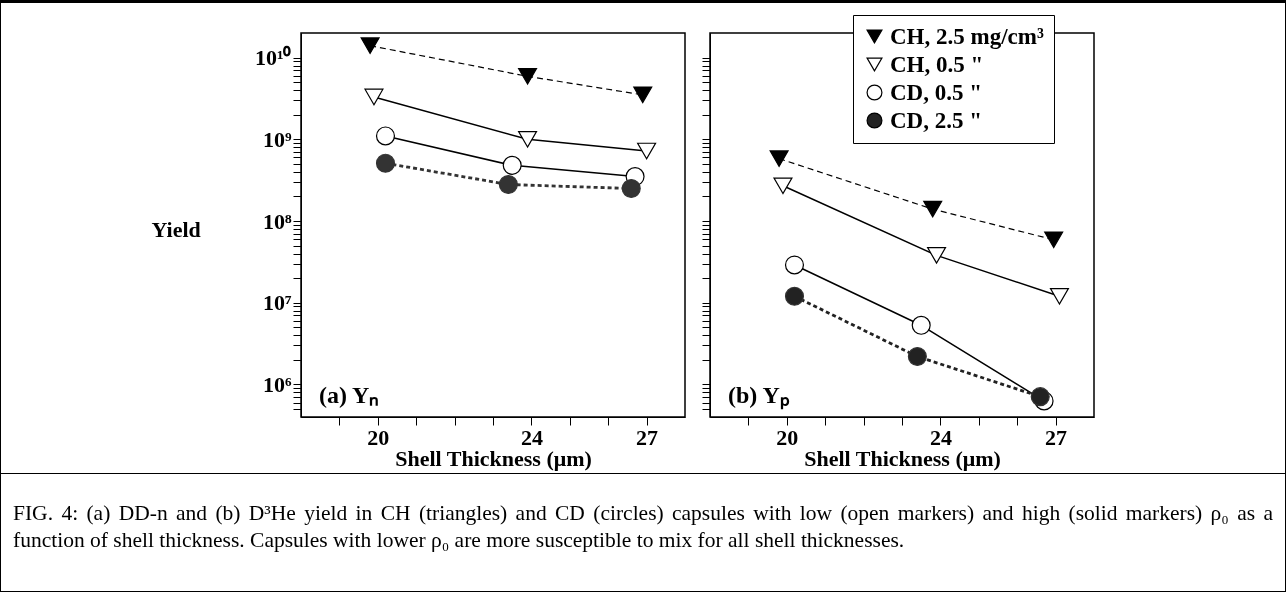 The width and height of the screenshot is (1288, 594). Describe the element at coordinates (277, 221) in the screenshot. I see `y-tick-label: 10⁸` at that location.